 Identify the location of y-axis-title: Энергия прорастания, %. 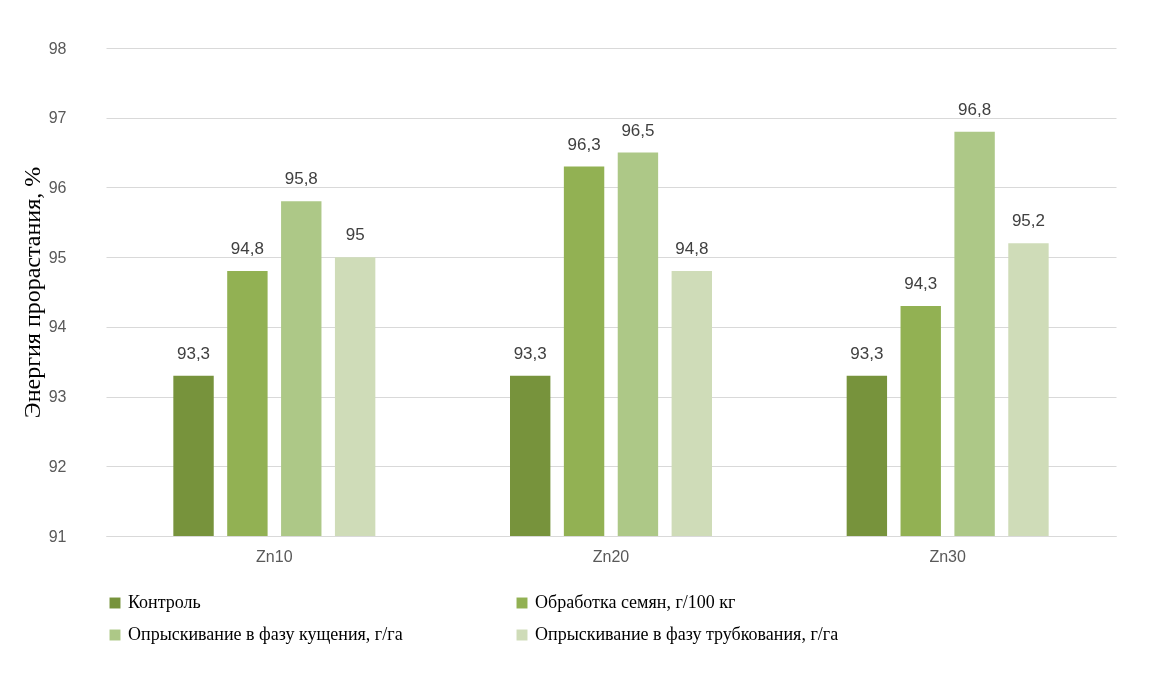
(31, 292).